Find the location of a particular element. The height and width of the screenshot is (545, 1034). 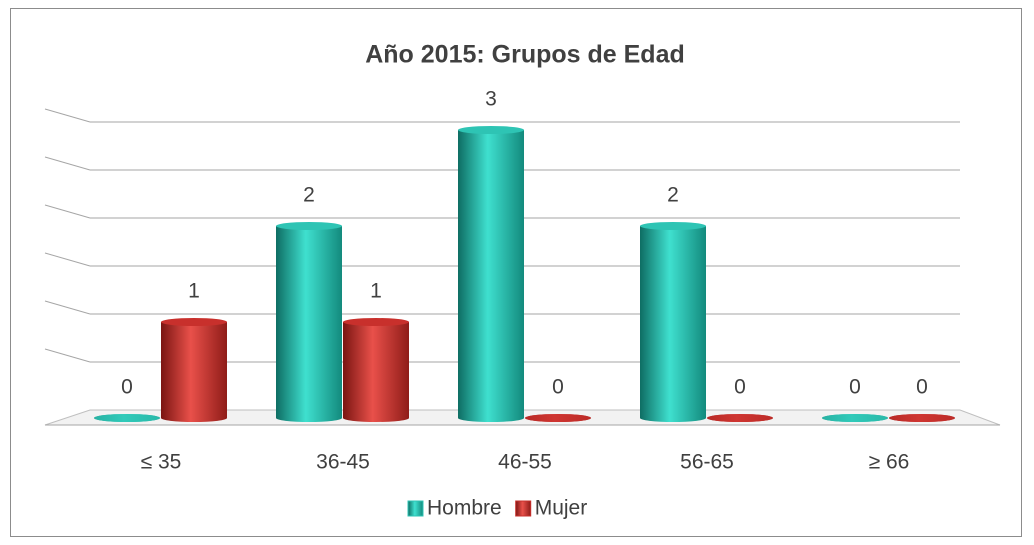

legend-label: Mujer is located at coordinates (561, 508).